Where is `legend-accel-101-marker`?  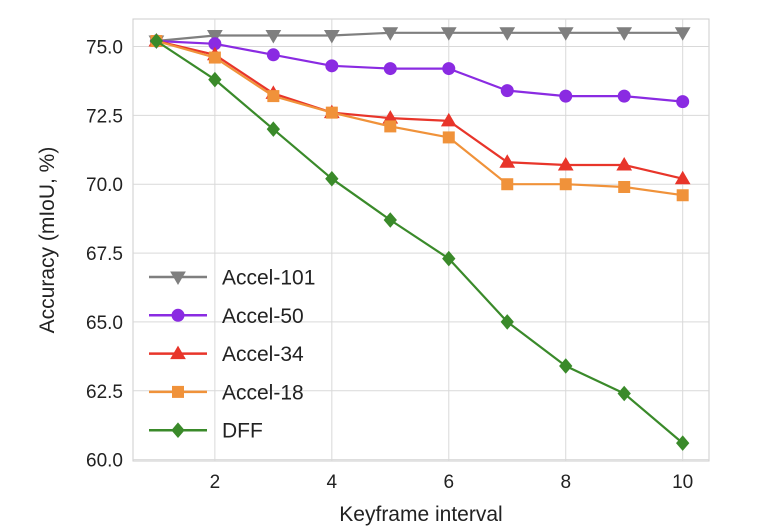
legend-accel-101-marker is located at coordinates (178, 278).